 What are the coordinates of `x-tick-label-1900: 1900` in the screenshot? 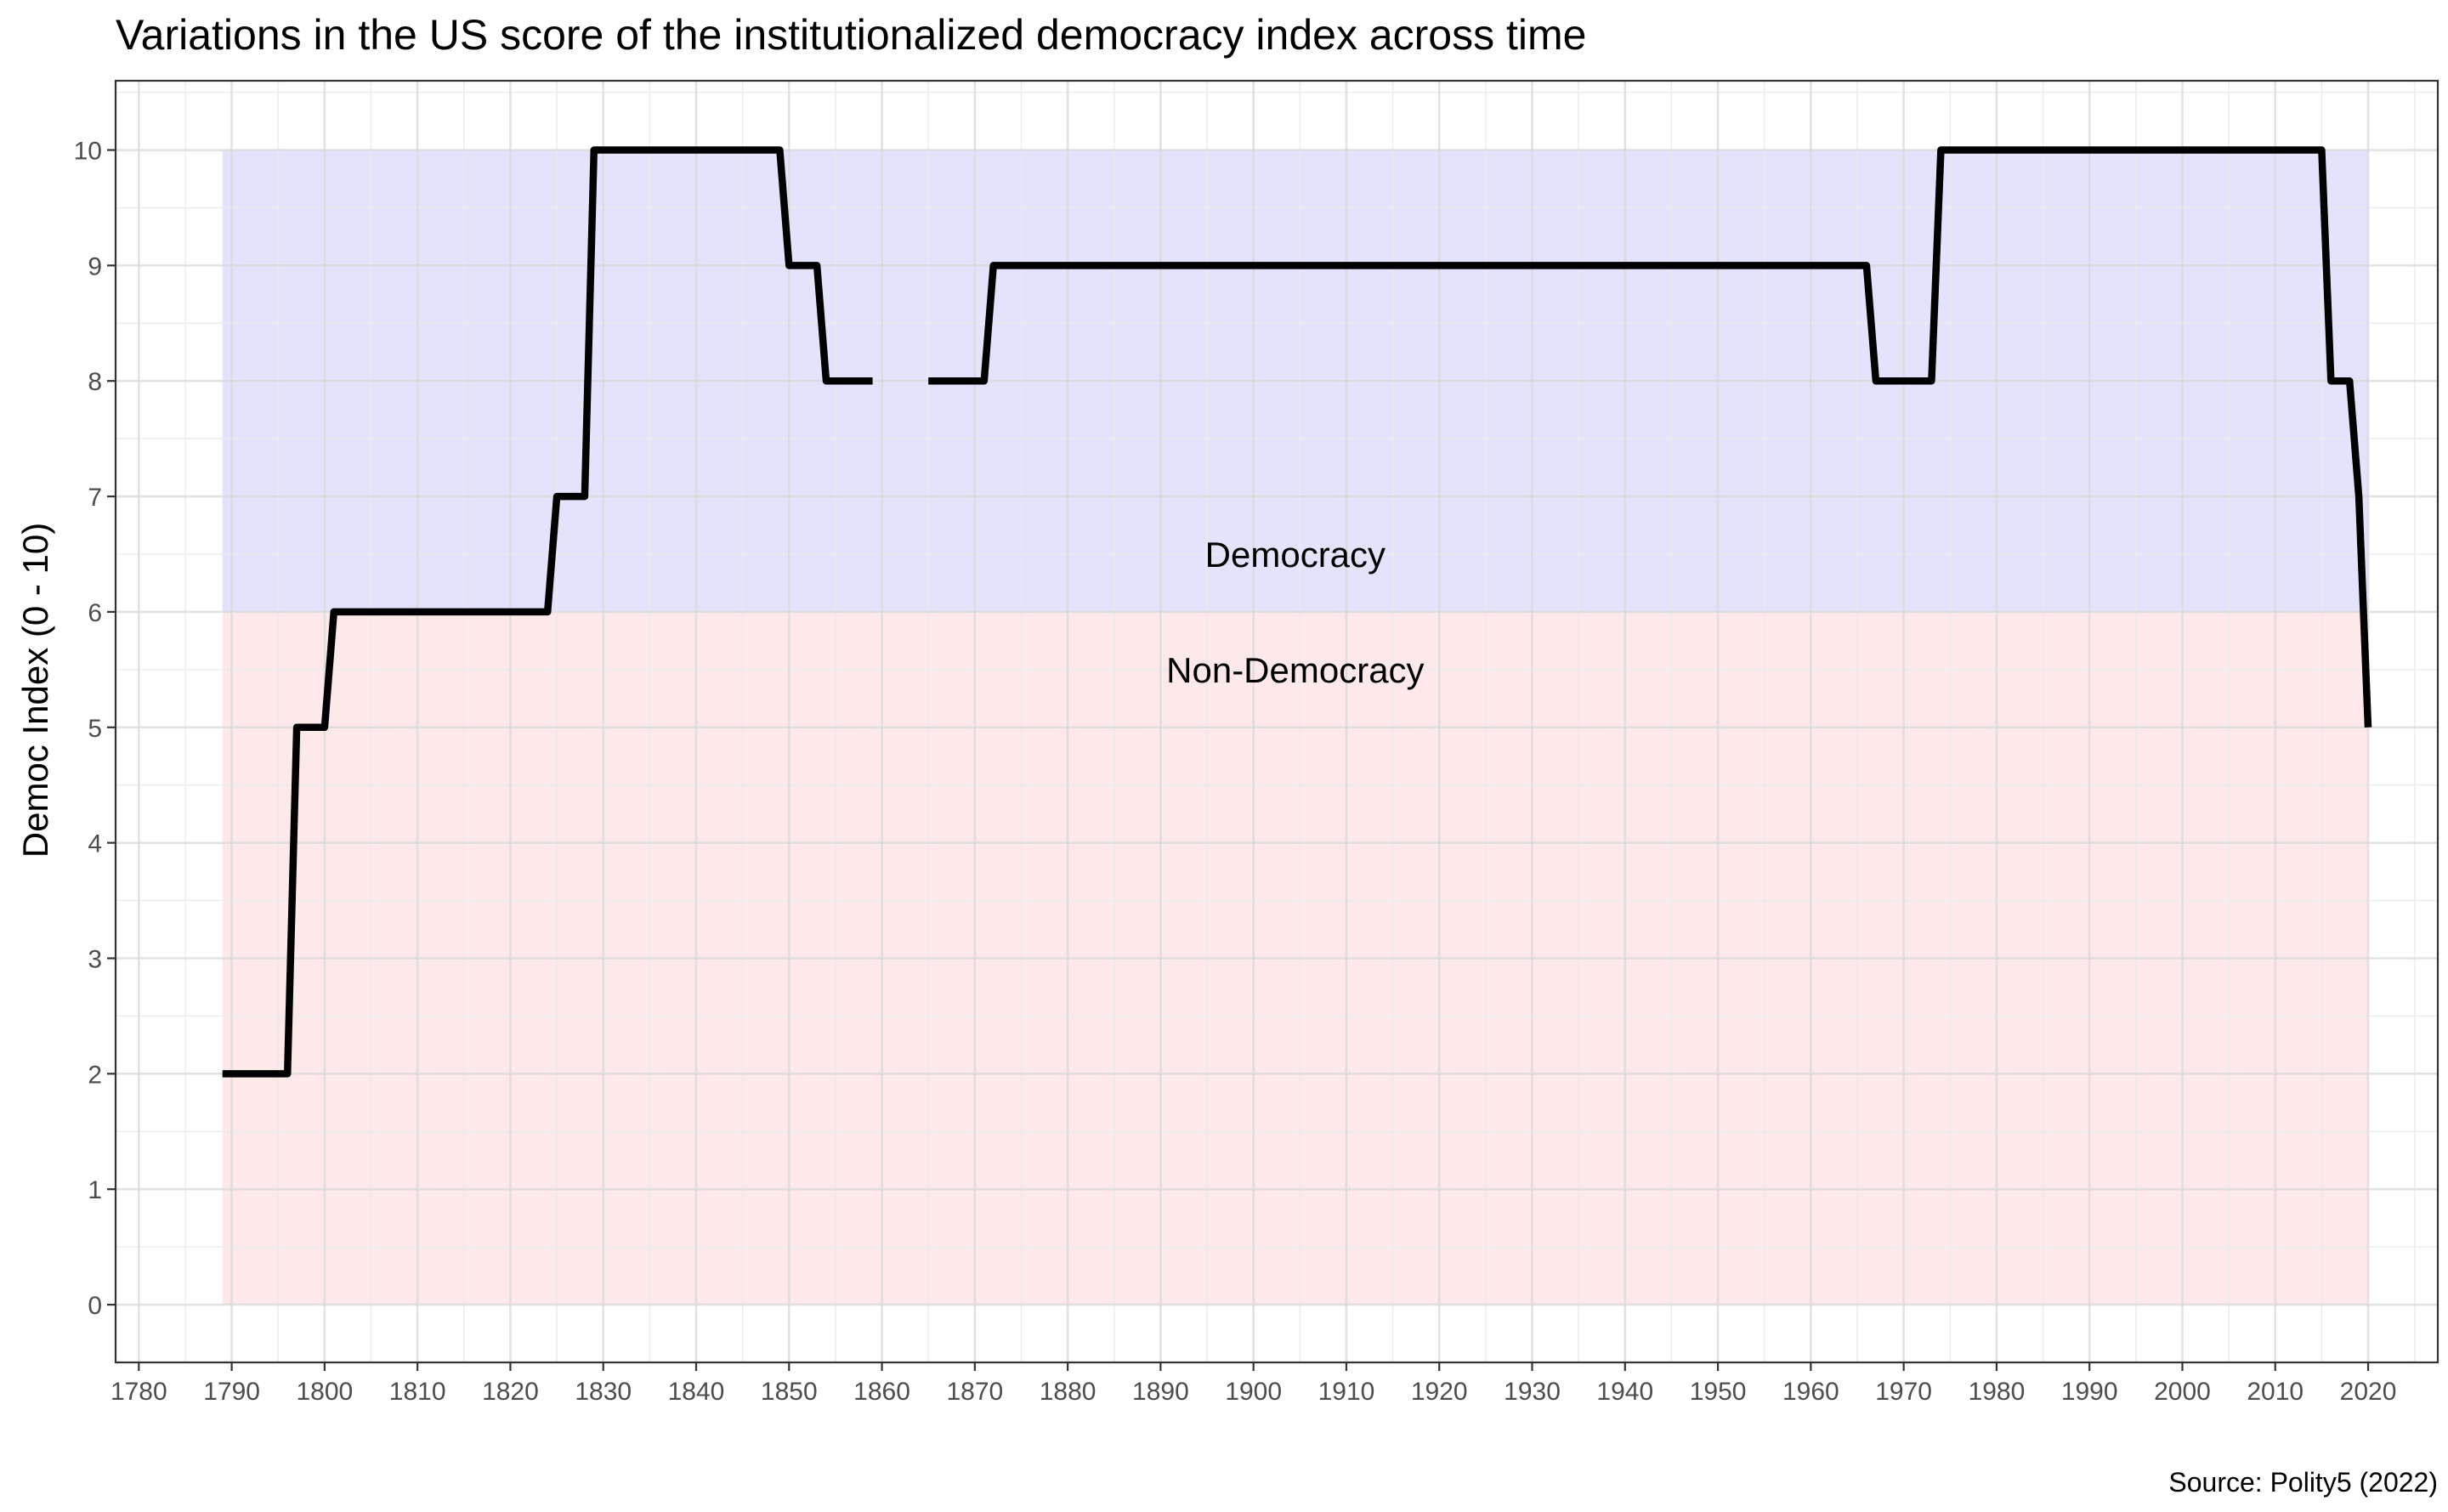 It's located at (1253, 1392).